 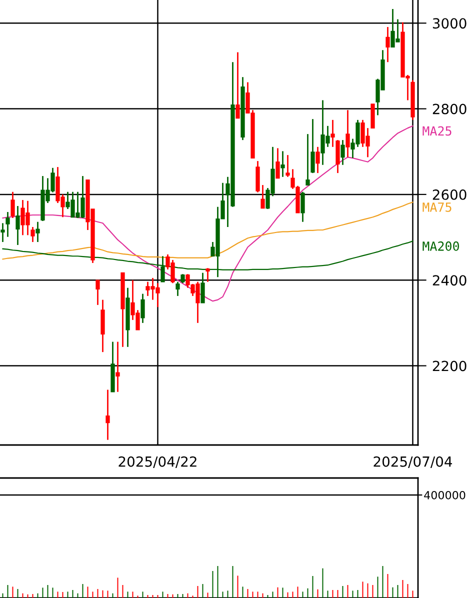 What do you see at coordinates (449, 280) in the screenshot?
I see `y-tick-label: 2400` at bounding box center [449, 280].